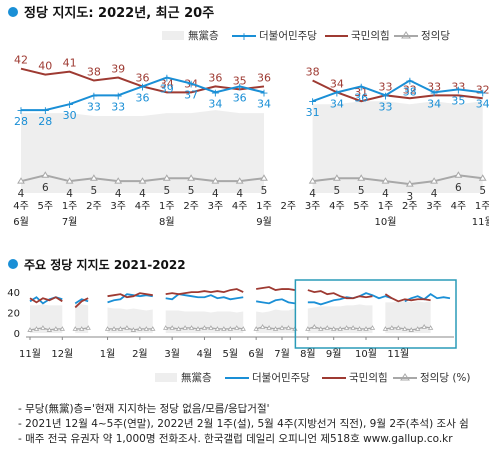 Image resolution: width=489 pixels, height=471 pixels. Describe the element at coordinates (45, 66) in the screenshot. I see `chart1-label-ppp: 40` at that location.